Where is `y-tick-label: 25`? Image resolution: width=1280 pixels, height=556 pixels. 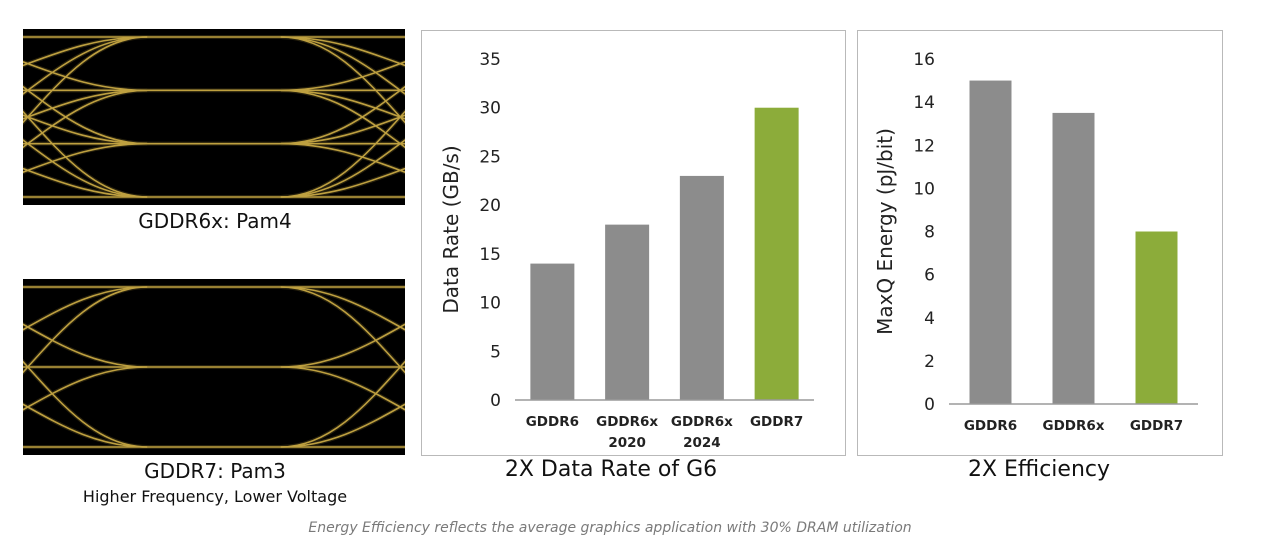 y-tick-label: 25 is located at coordinates (490, 157).